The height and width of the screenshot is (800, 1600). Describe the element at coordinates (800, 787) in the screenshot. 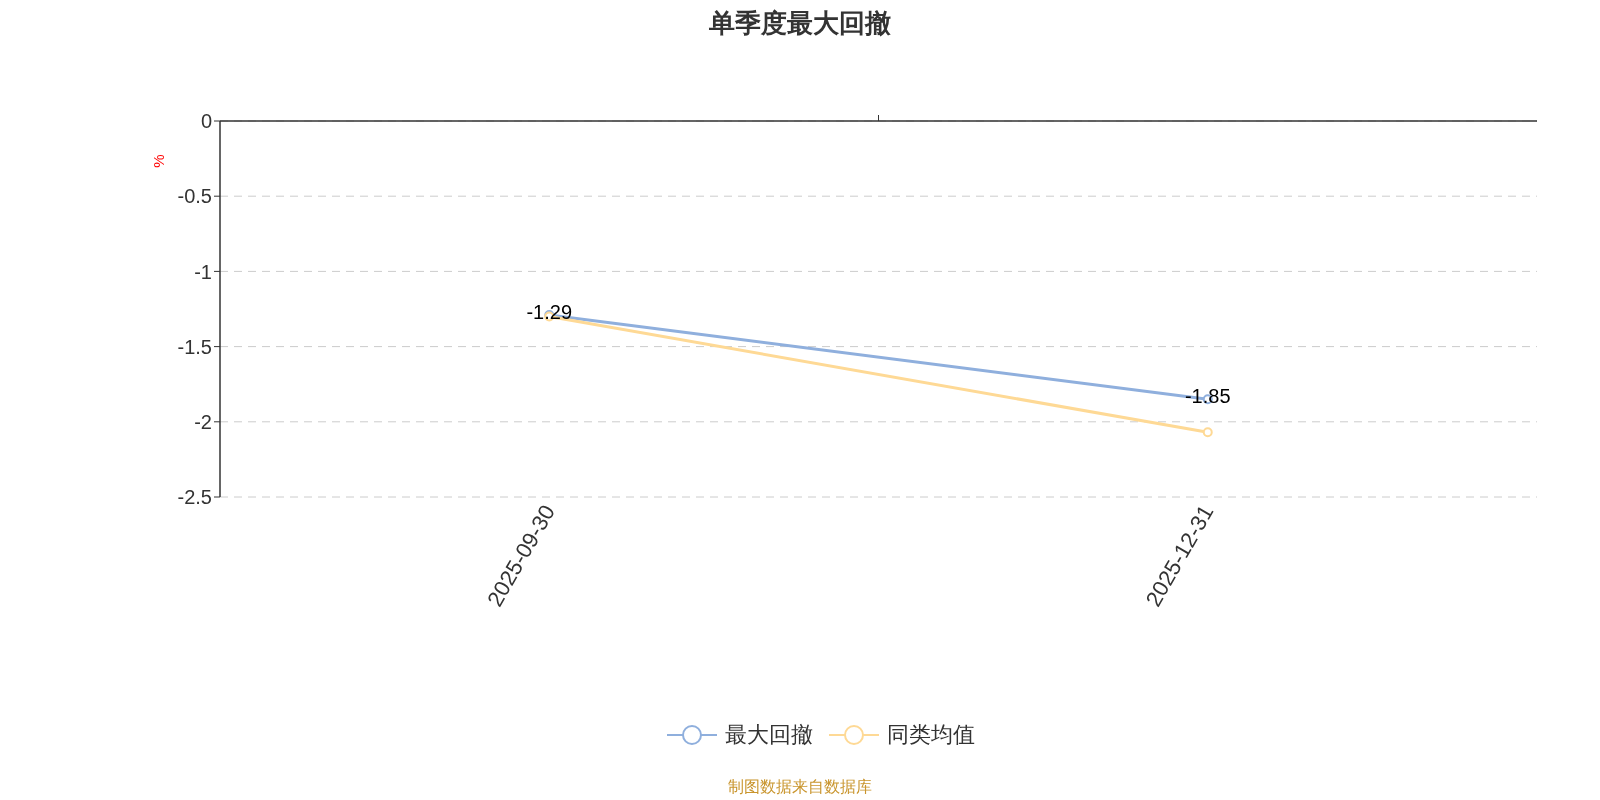

I see `text: 制图数据来自数据库` at that location.